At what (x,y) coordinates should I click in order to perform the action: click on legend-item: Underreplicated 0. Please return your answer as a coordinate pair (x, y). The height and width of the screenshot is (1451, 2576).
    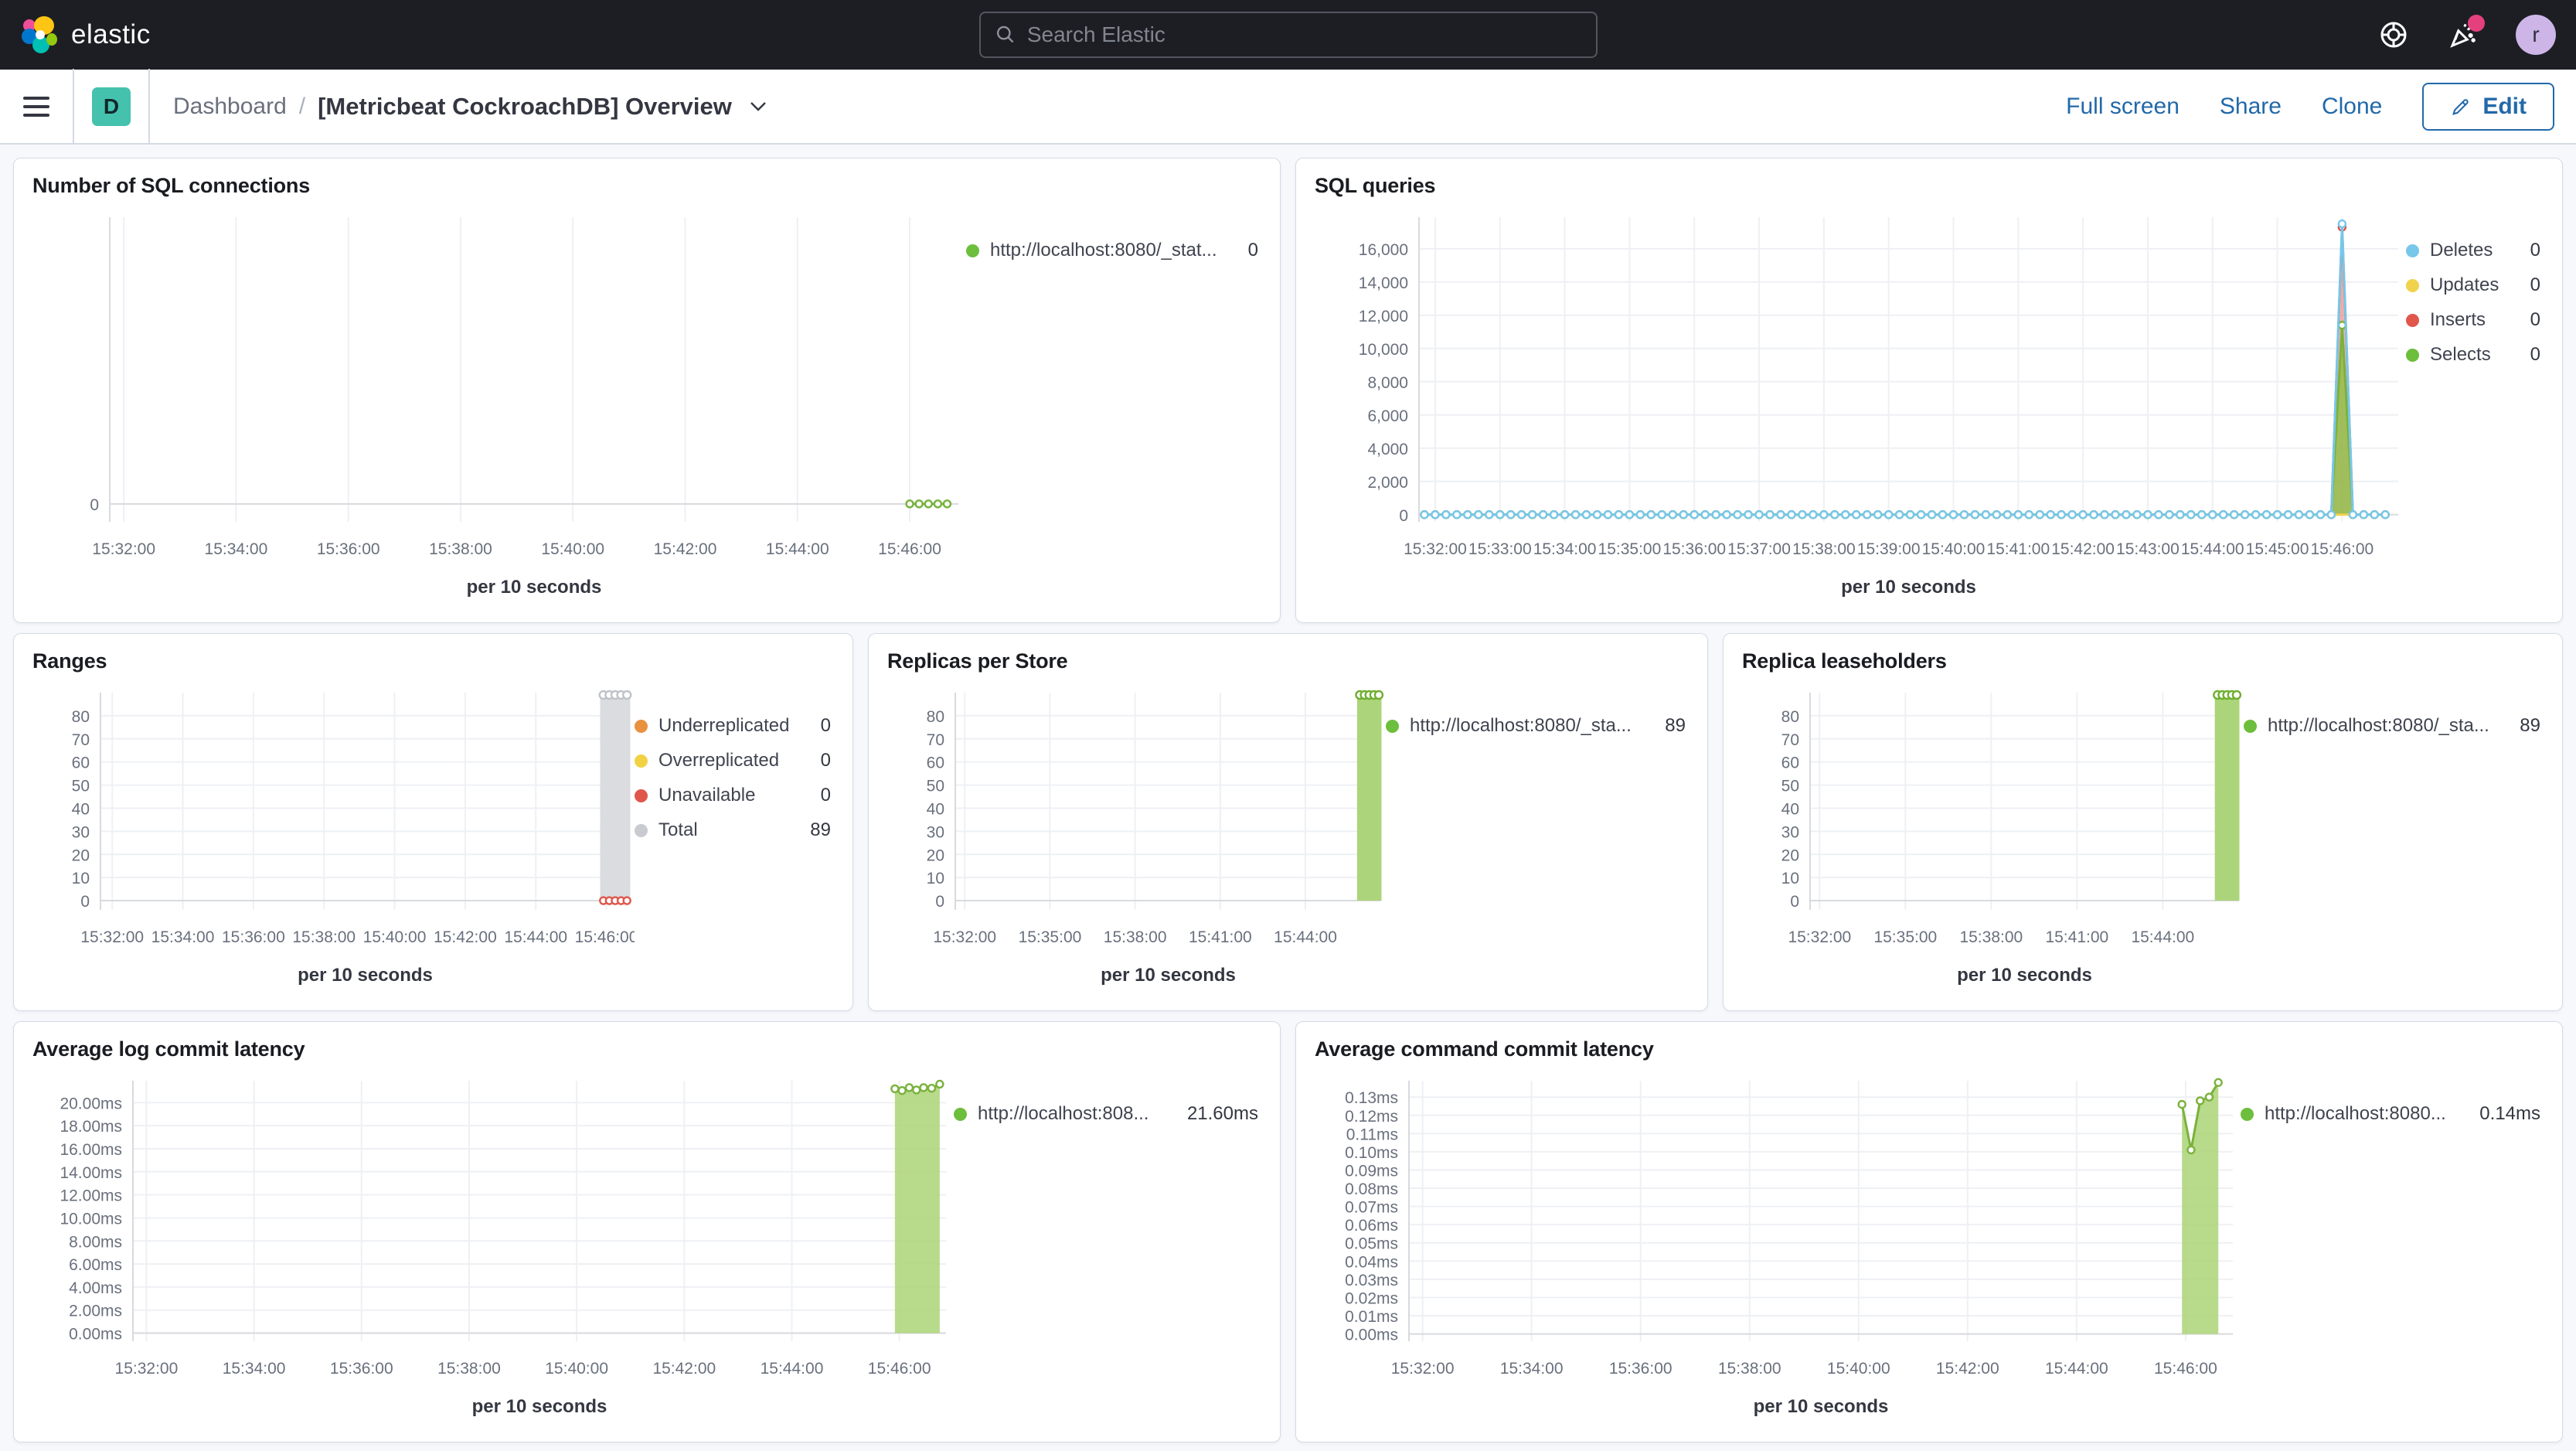
    Looking at the image, I should click on (733, 725).